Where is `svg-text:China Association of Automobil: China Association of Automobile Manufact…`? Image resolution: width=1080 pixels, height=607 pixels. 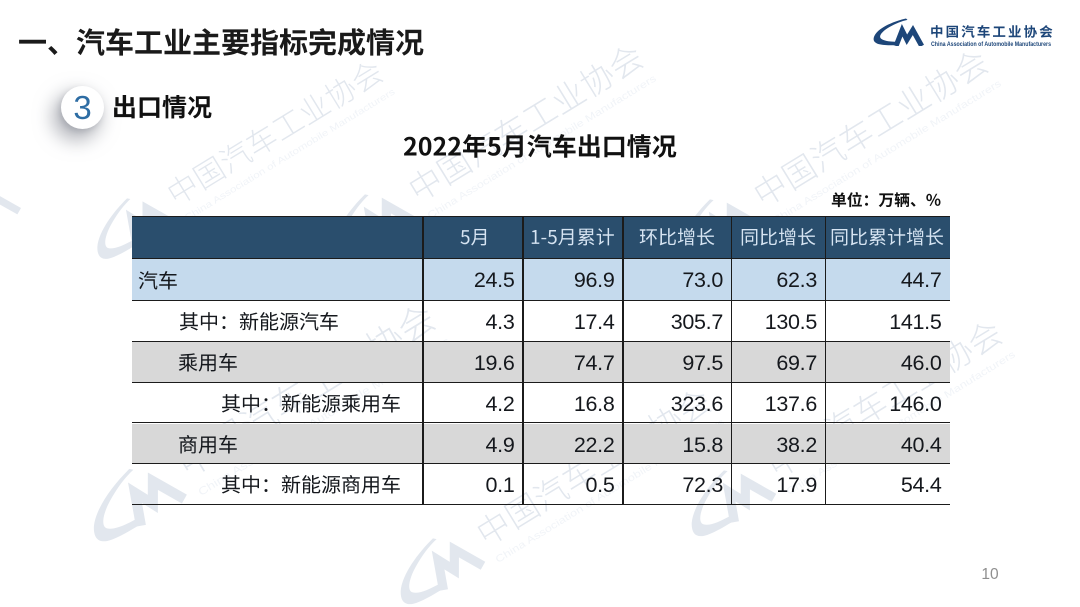
svg-text:China Association of Automobil: China Association of Automobile Manufact… is located at coordinates (991, 44).